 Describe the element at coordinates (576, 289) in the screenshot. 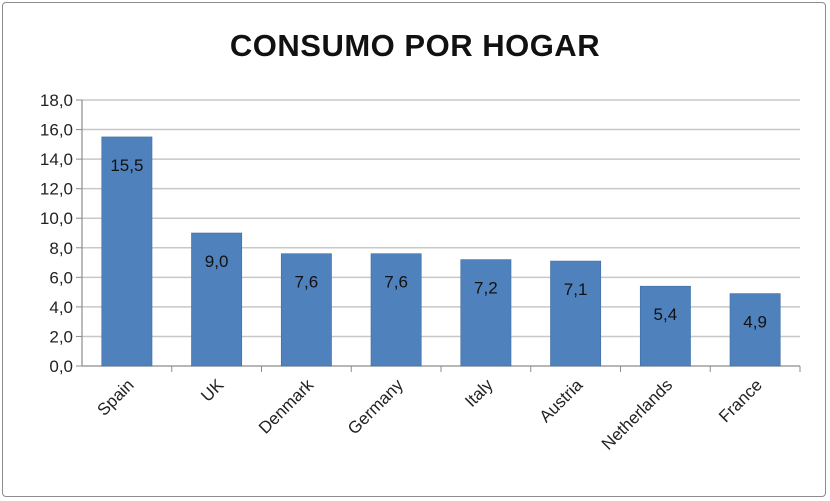

I see `data-label: 7,1` at that location.